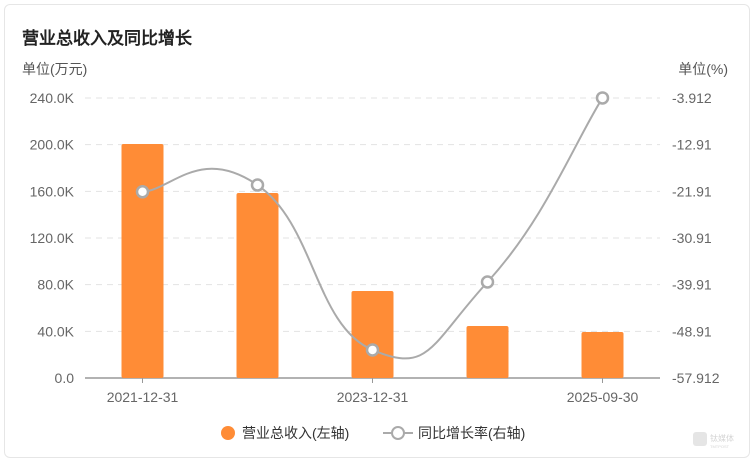 The width and height of the screenshot is (753, 459). Describe the element at coordinates (52, 145) in the screenshot. I see `left-axis-tick-label: 200.0K` at that location.